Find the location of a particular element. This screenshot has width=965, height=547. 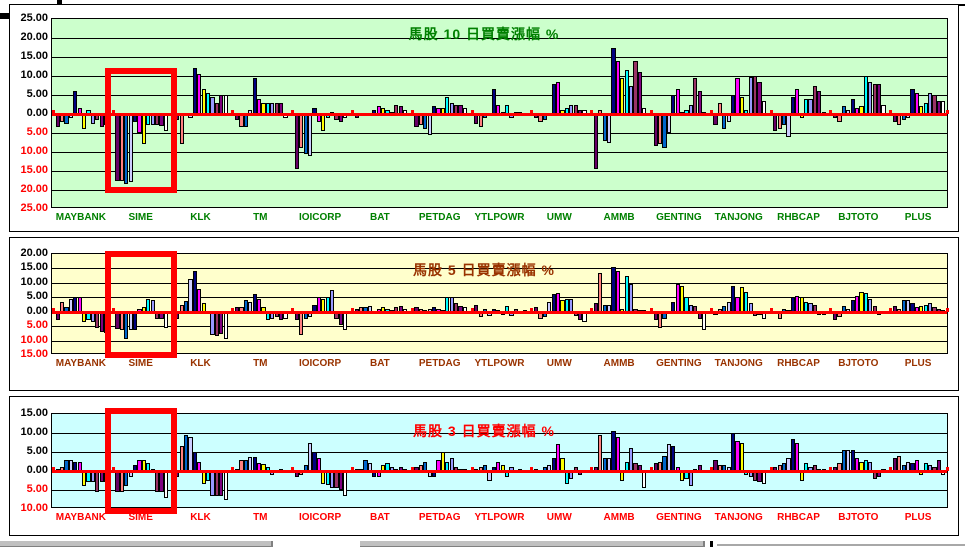

bar-UMW-s7 is located at coordinates (562, 464).